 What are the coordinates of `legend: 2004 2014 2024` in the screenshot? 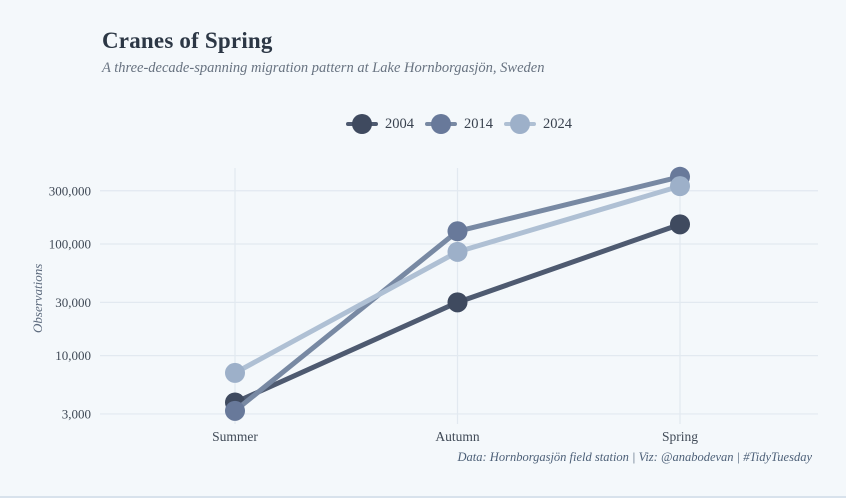 It's located at (459, 124).